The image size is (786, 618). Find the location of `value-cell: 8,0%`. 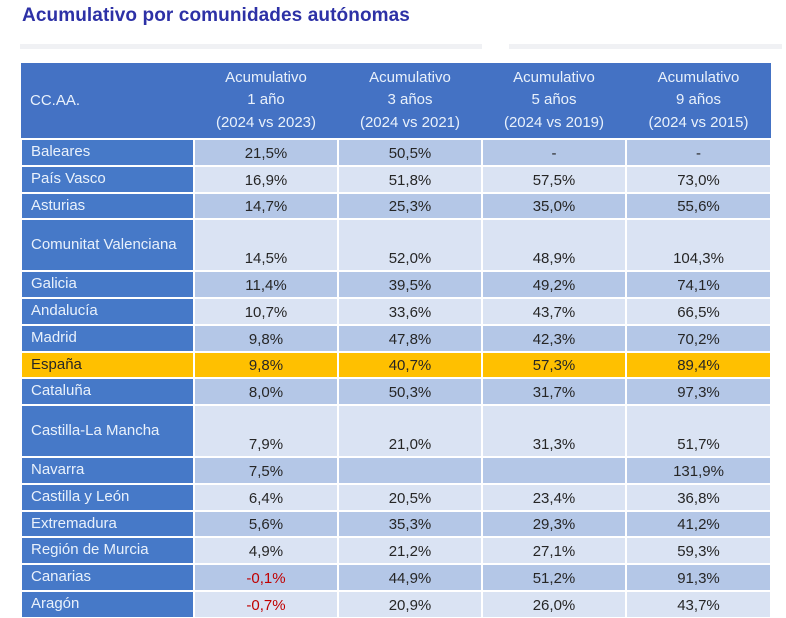

value-cell: 8,0% is located at coordinates (266, 391).